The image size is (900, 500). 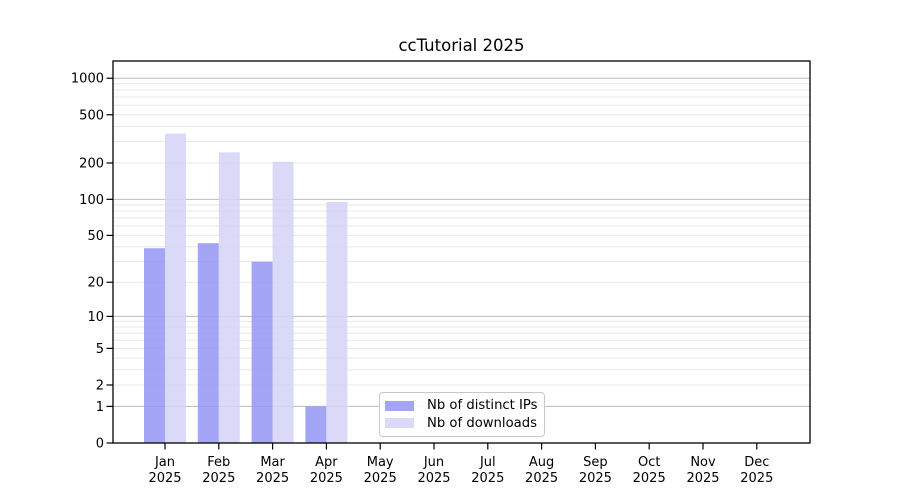 I want to click on x-tick-label-month-feb: Feb, so click(x=218, y=462).